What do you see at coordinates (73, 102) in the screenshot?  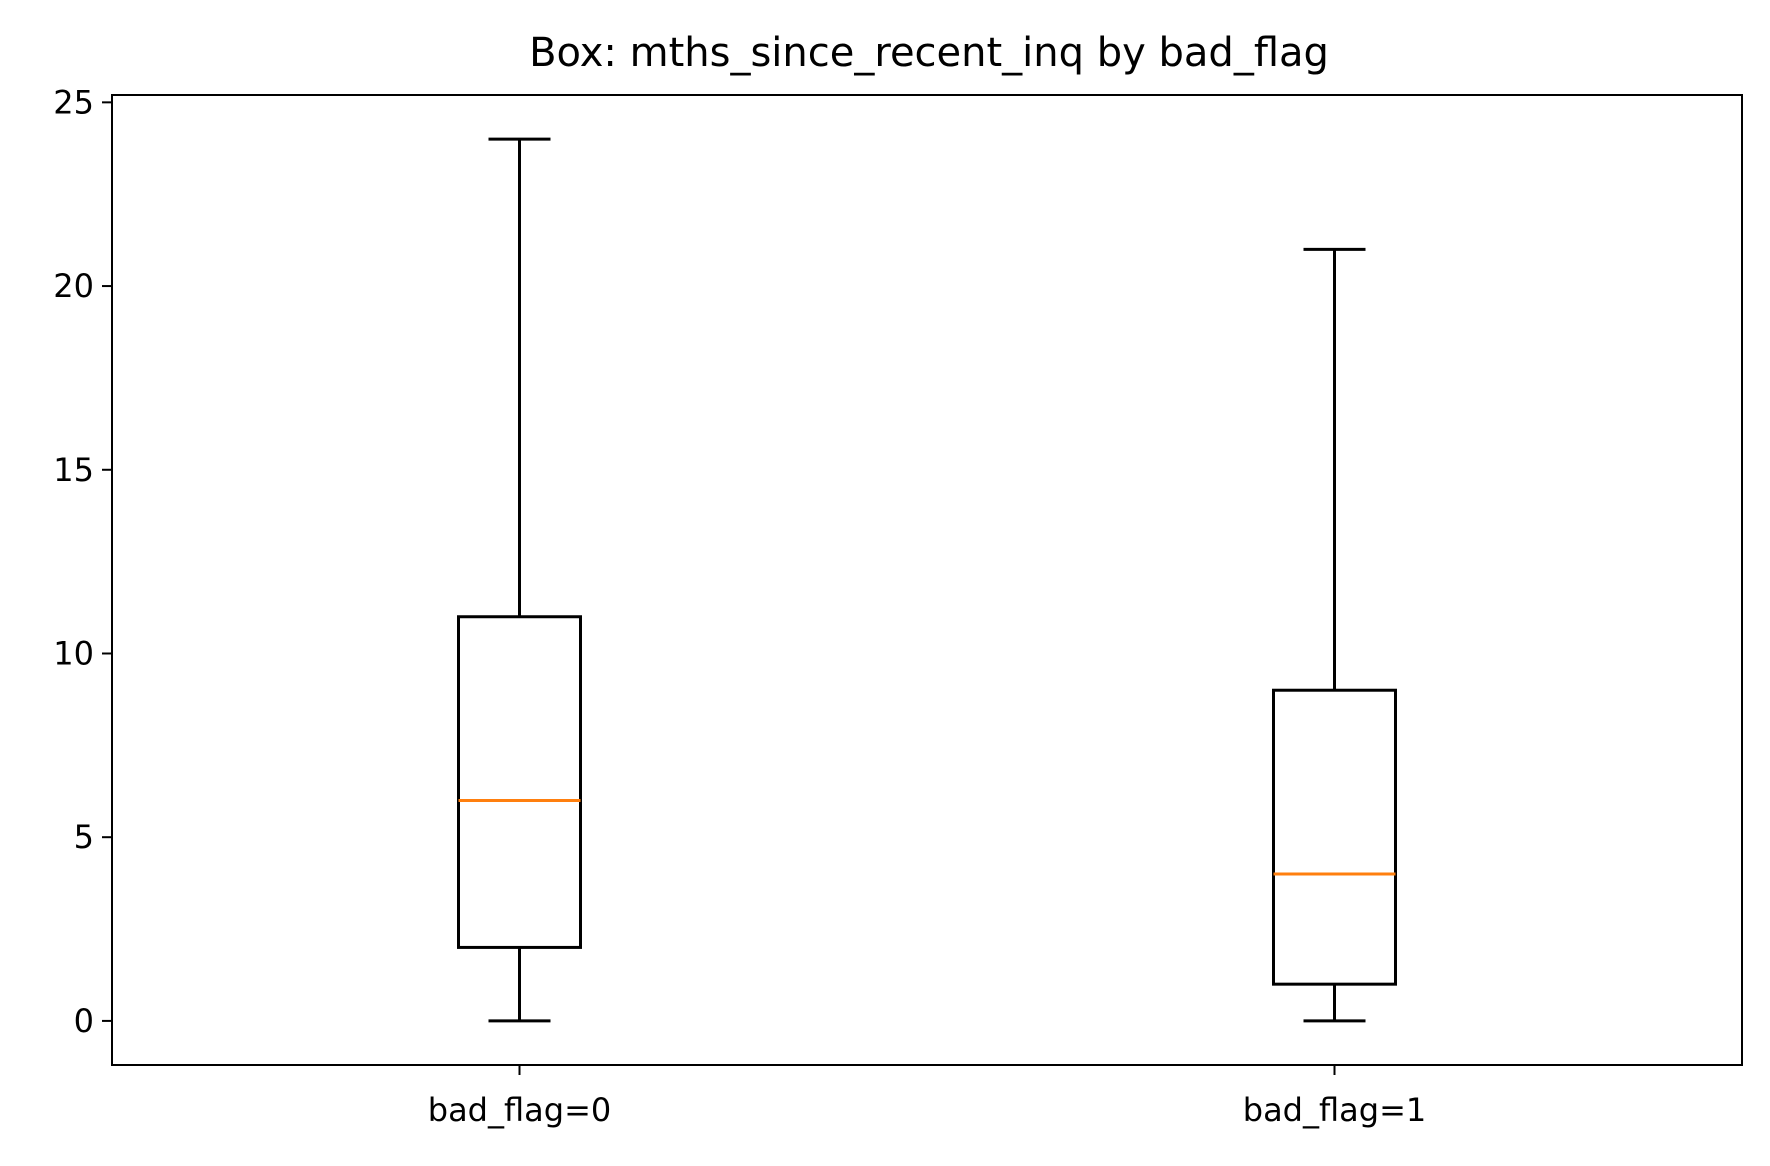 I see `y-tick-label: 25` at bounding box center [73, 102].